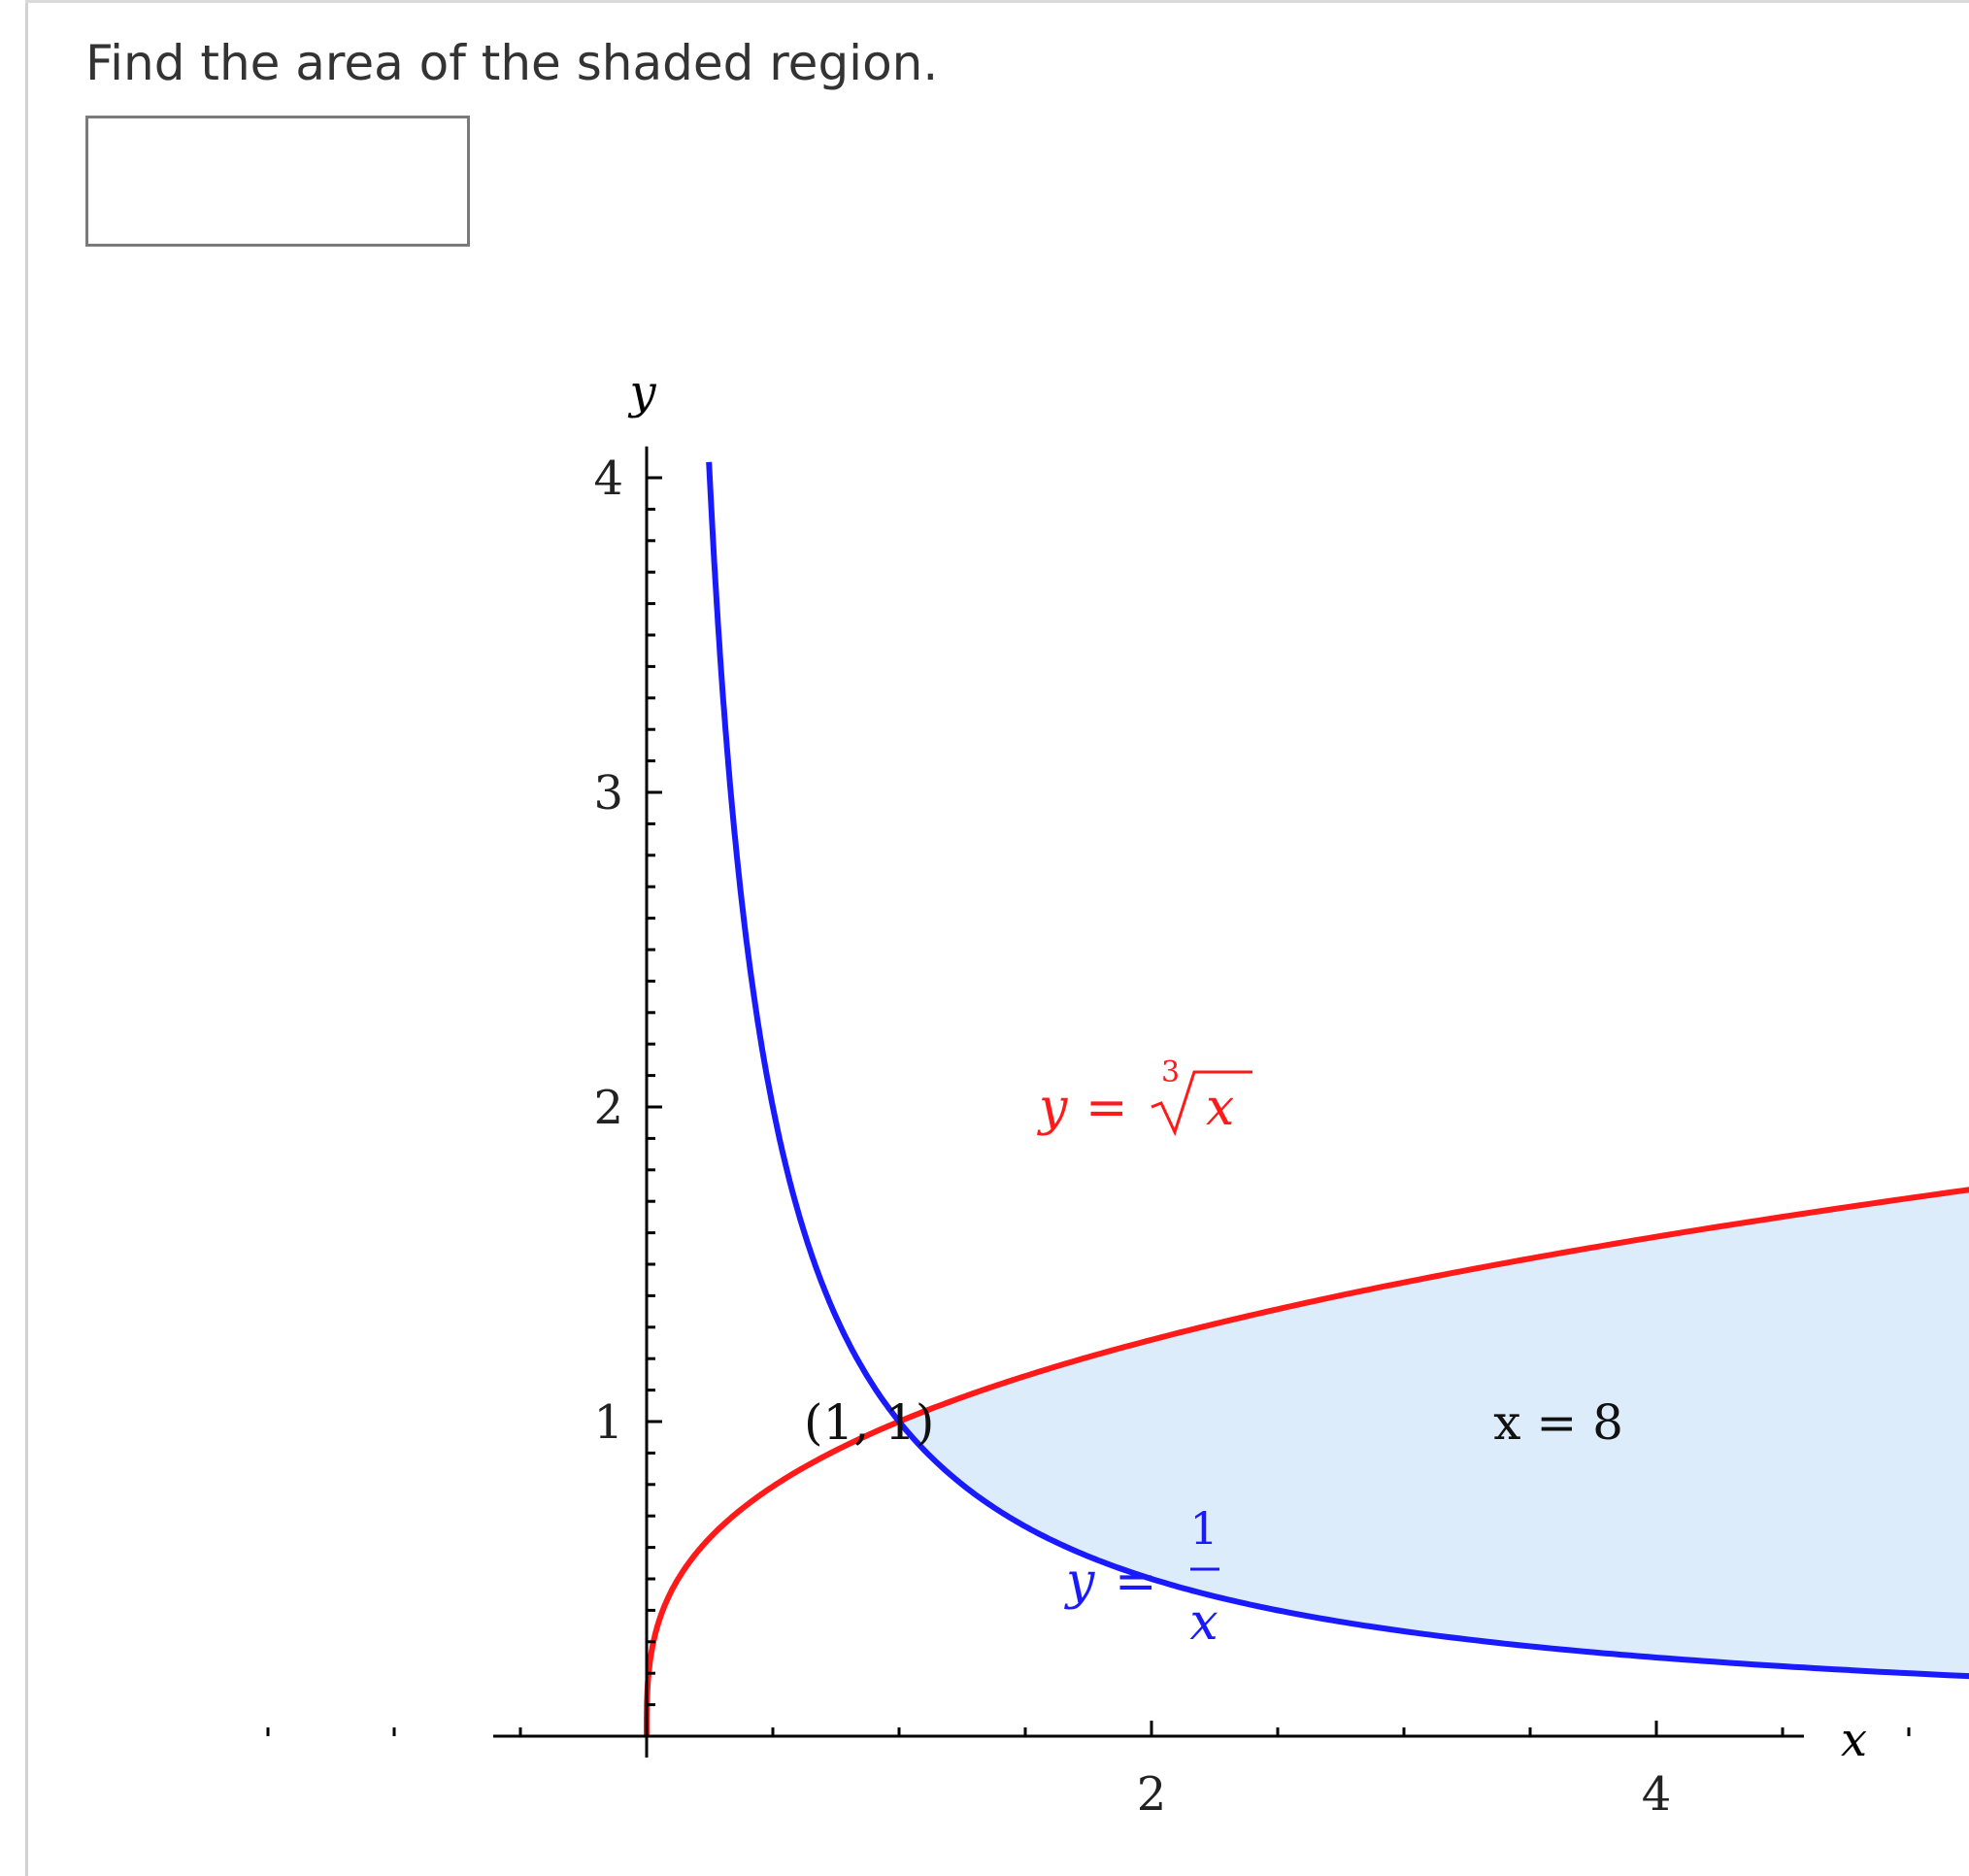 The width and height of the screenshot is (1969, 1876). What do you see at coordinates (1080, 1582) in the screenshot?
I see `reciprocal-label-y: y` at bounding box center [1080, 1582].